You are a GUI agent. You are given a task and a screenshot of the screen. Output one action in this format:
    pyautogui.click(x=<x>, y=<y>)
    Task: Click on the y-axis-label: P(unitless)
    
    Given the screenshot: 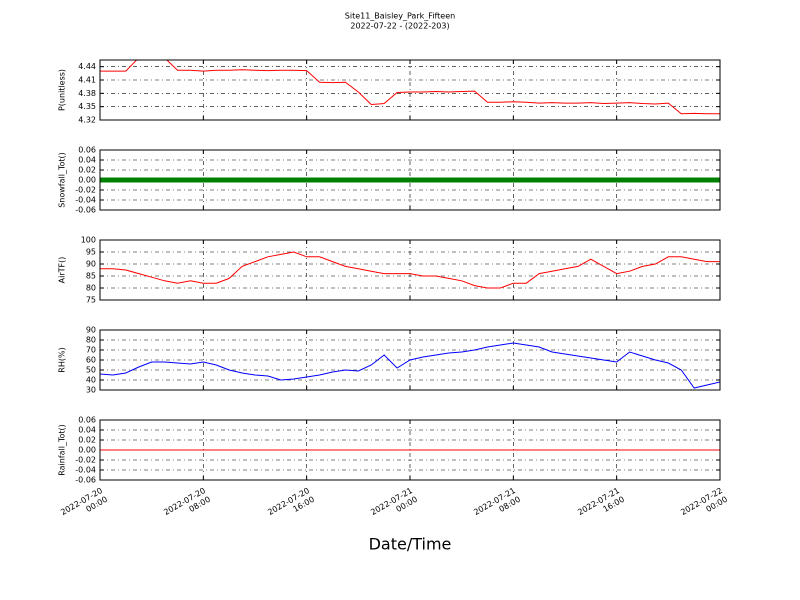 What is the action you would take?
    pyautogui.click(x=62, y=90)
    